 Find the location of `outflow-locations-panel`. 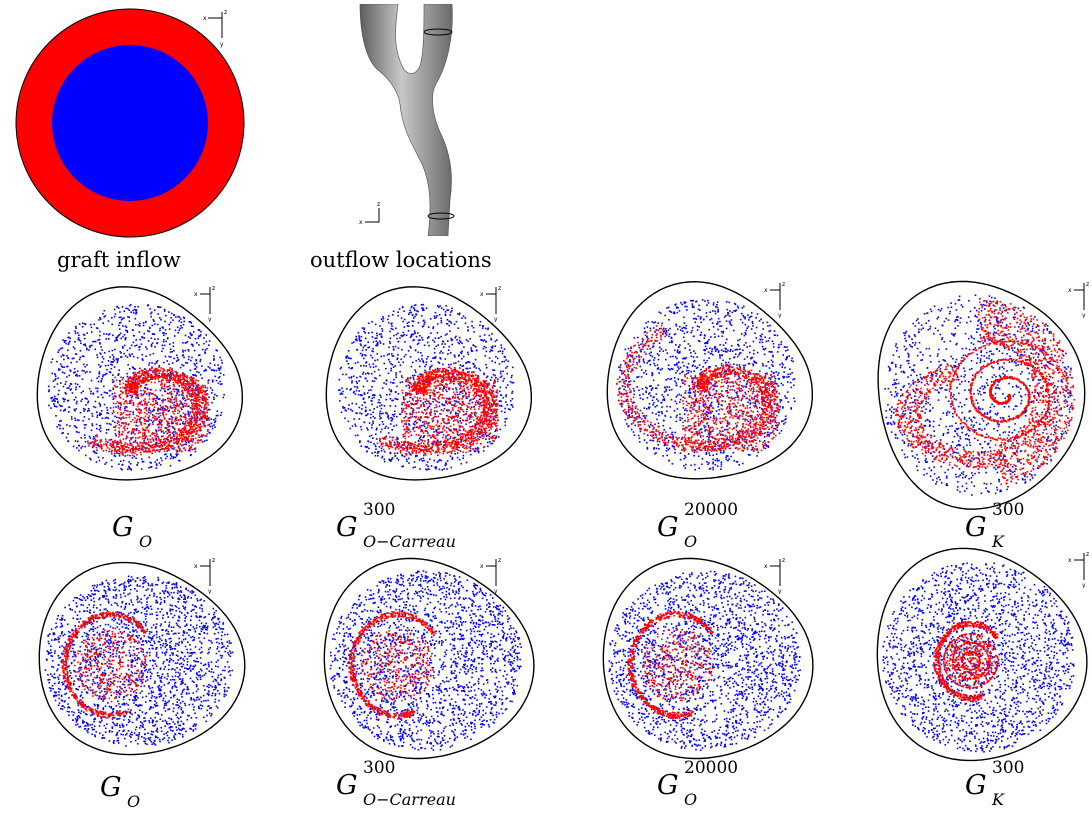

outflow-locations-panel is located at coordinates (415, 120).